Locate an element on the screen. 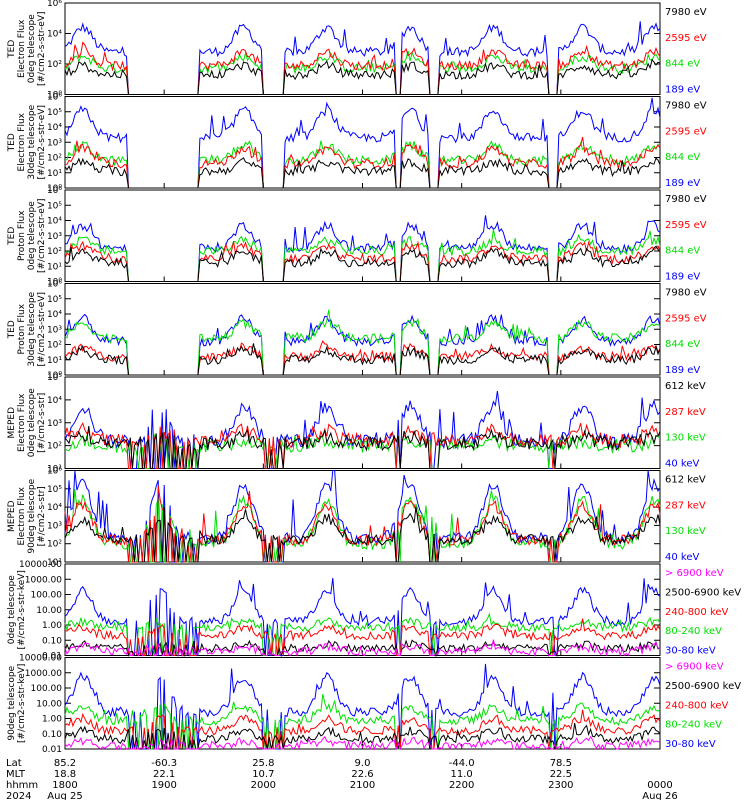 The image size is (750, 800). channel-label: 40 keV is located at coordinates (682, 464).